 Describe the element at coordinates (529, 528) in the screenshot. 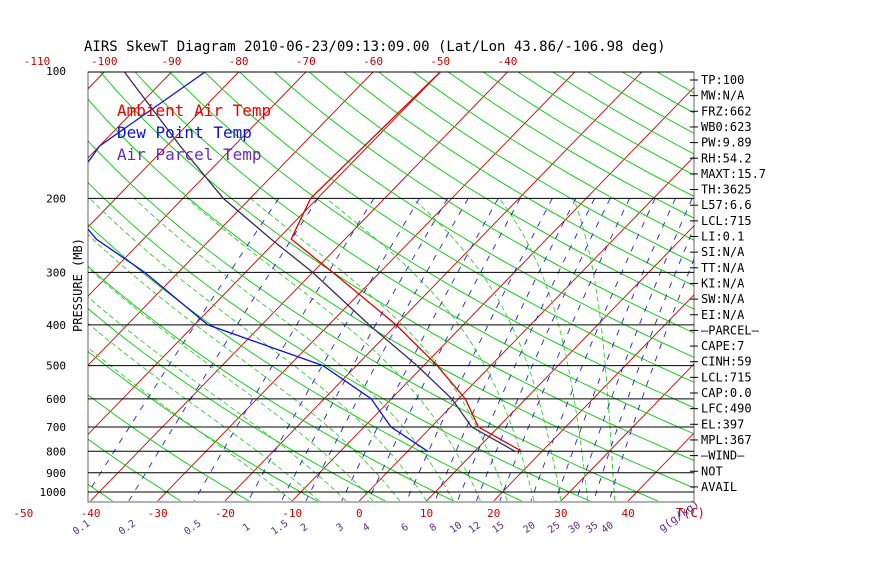

I see `mixing-ratio-label: 20` at that location.